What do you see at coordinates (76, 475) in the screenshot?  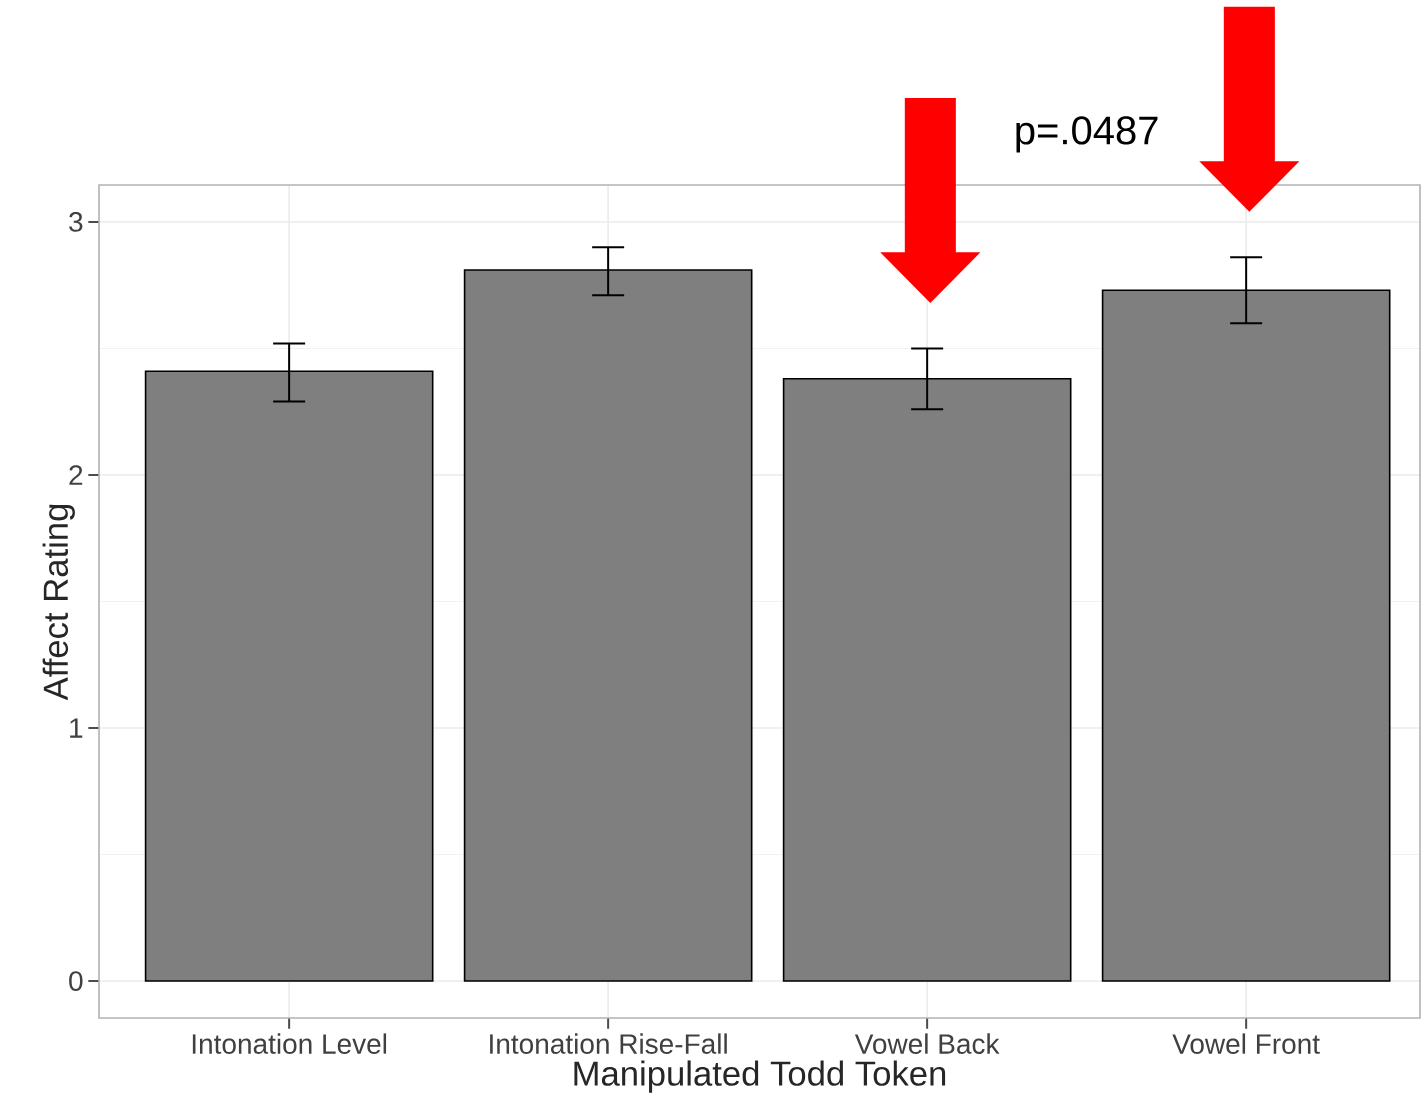 I see `y-tick-label: 2` at bounding box center [76, 475].